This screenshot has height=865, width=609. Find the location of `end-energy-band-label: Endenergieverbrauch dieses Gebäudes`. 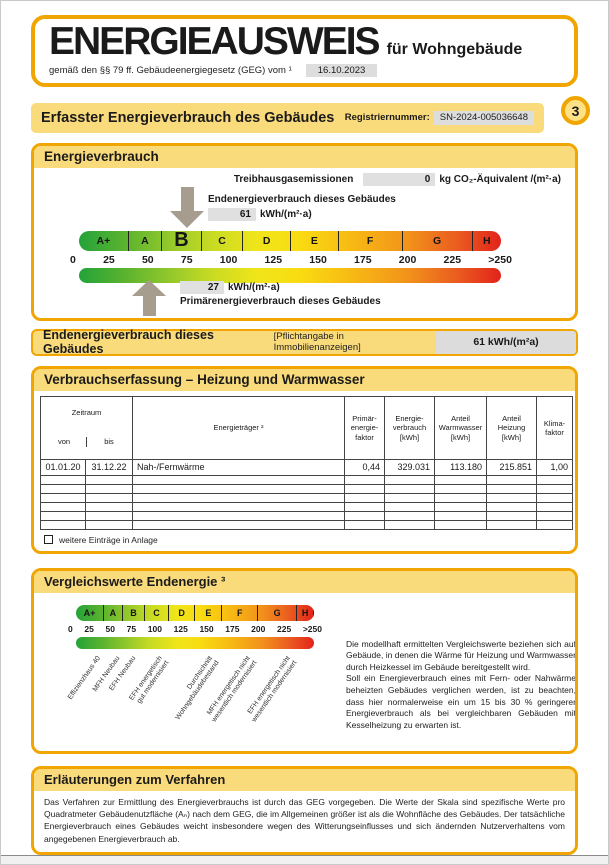

end-energy-band-label: Endenergieverbrauch dieses Gebäudes is located at coordinates (128, 342).